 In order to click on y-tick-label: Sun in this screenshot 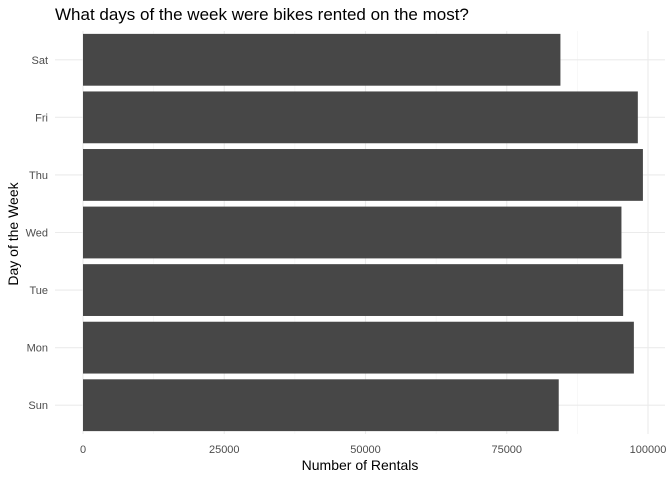, I will do `click(38, 406)`.